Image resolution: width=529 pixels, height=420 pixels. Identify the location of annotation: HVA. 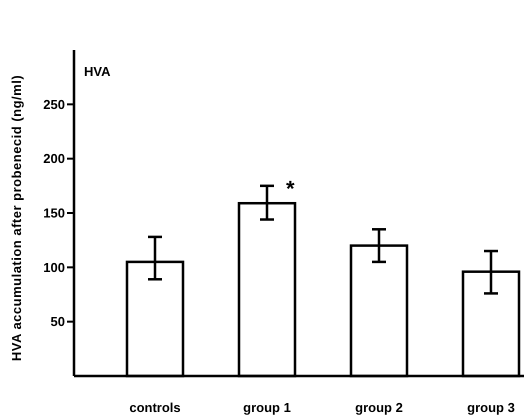
(98, 71).